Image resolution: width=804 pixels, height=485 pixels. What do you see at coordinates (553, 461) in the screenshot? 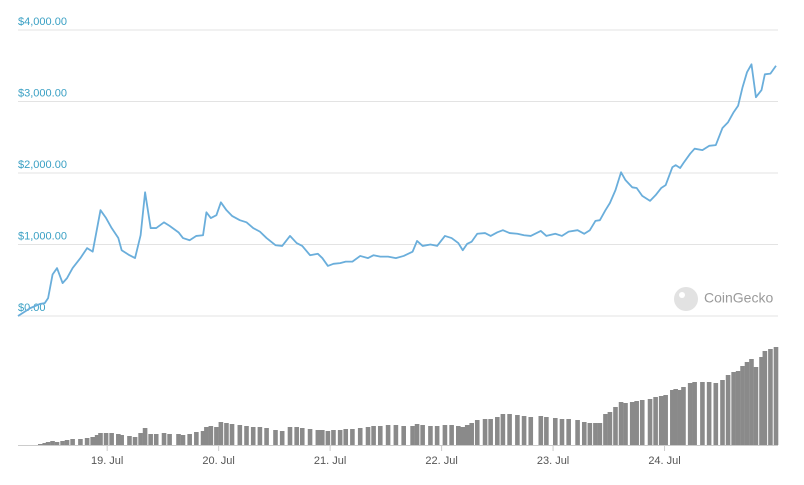
I see `x-tick-label: 23. Jul` at bounding box center [553, 461].